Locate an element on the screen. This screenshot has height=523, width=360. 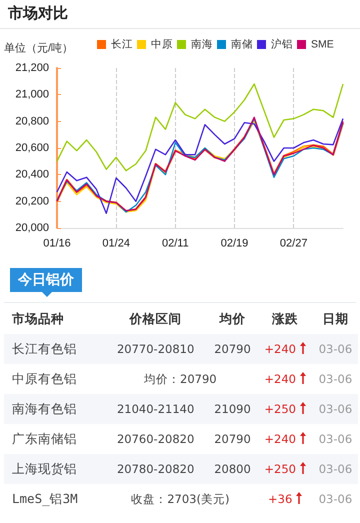
y-axis-title: 单位（元/吨） is located at coordinates (39, 48).